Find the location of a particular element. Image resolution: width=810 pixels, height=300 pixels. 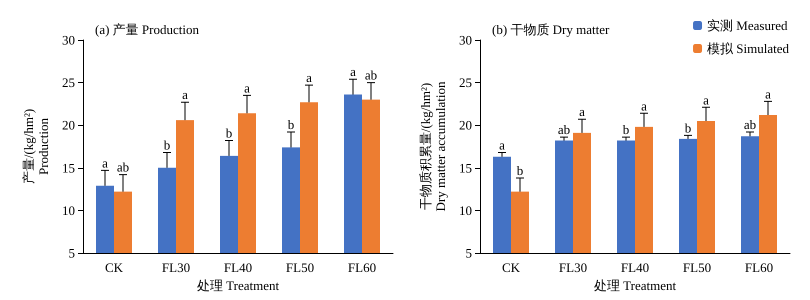

y-axis-title: 产量/(kg/hm²) Production is located at coordinates (36, 146).